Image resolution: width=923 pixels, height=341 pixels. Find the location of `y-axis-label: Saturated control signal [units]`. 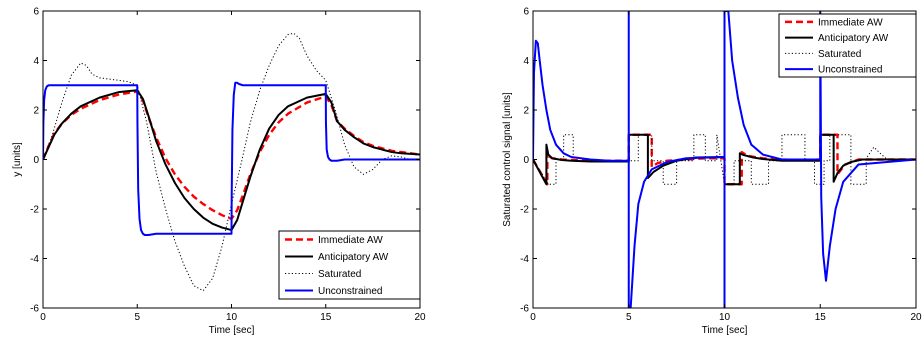

y-axis-label: Saturated control signal [units] is located at coordinates (507, 159).